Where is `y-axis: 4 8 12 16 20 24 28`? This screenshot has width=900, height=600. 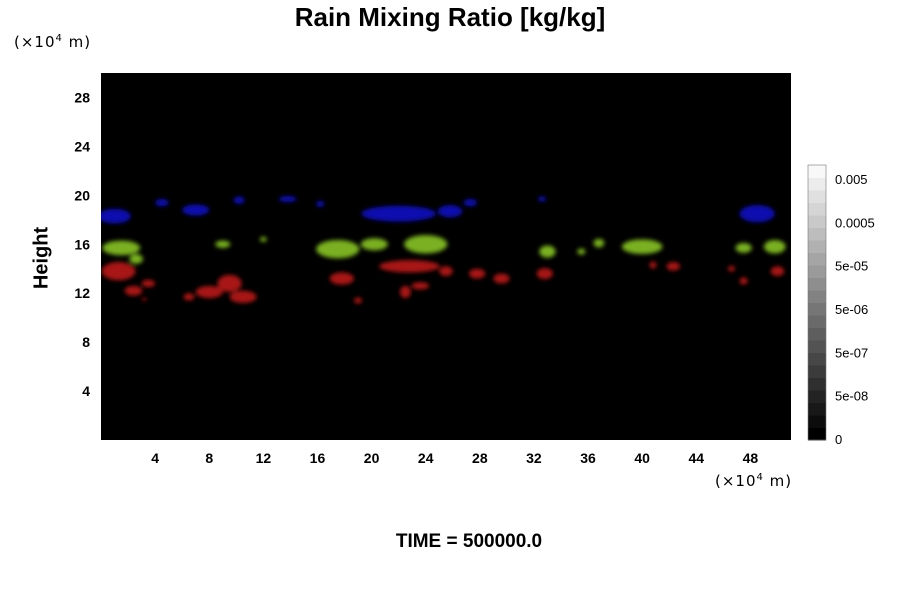 y-axis: 4 8 12 16 20 24 28 is located at coordinates (82, 244).